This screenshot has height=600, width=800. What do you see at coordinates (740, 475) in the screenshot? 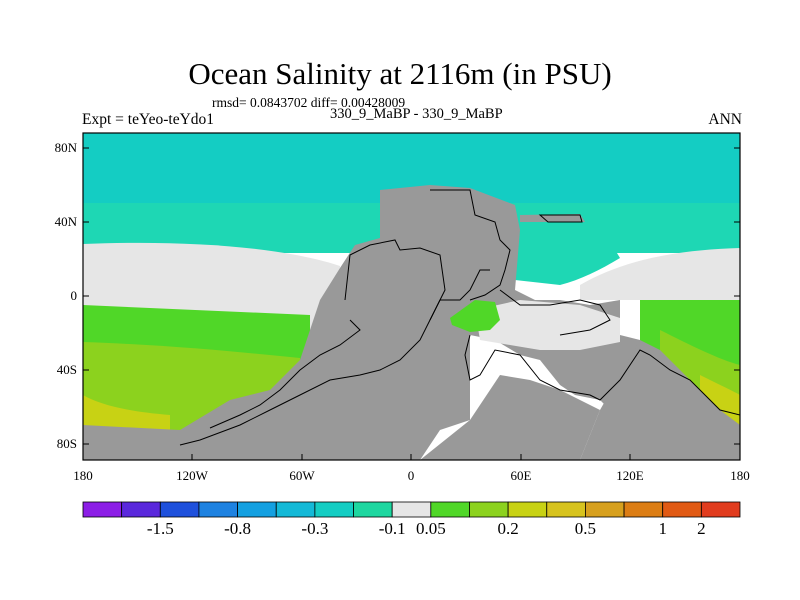
I see `x-tick-label-6: 180` at bounding box center [740, 475].